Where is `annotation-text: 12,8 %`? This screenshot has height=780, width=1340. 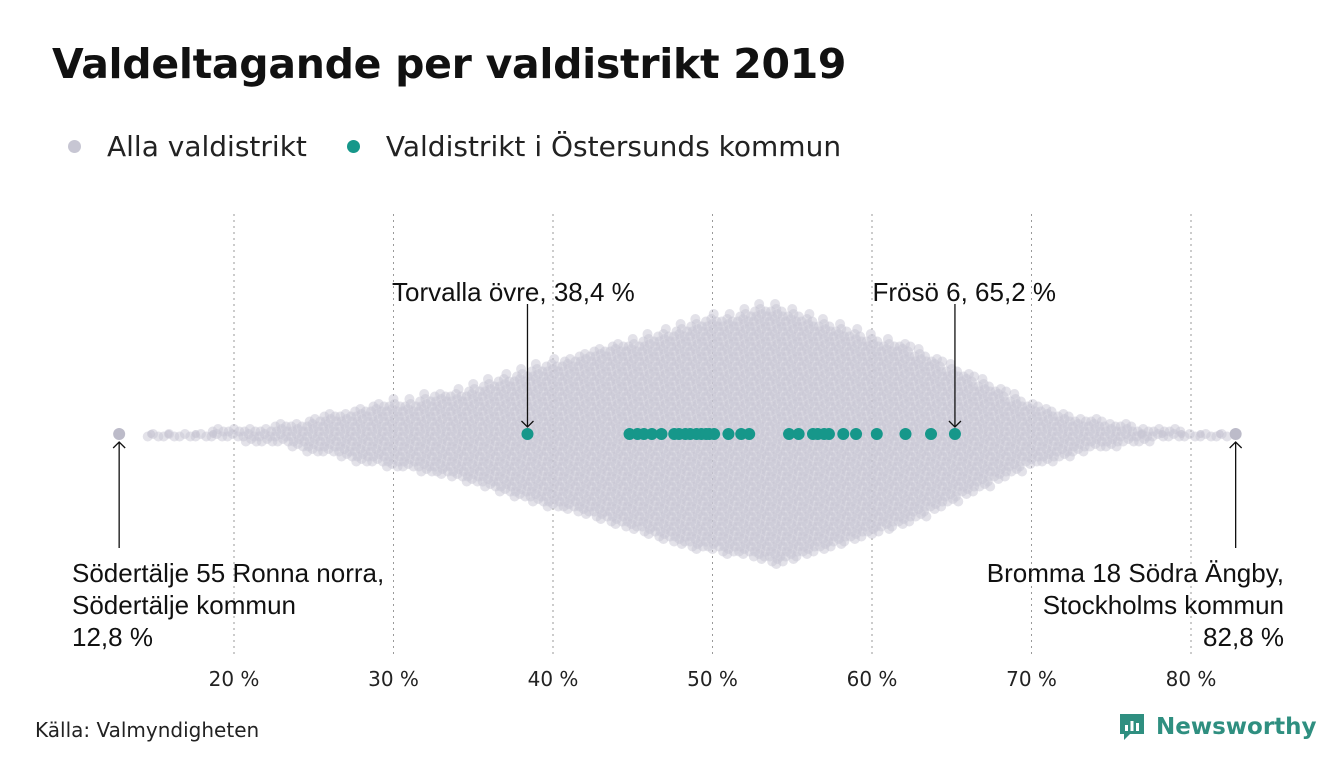
annotation-text: 12,8 % is located at coordinates (112, 637).